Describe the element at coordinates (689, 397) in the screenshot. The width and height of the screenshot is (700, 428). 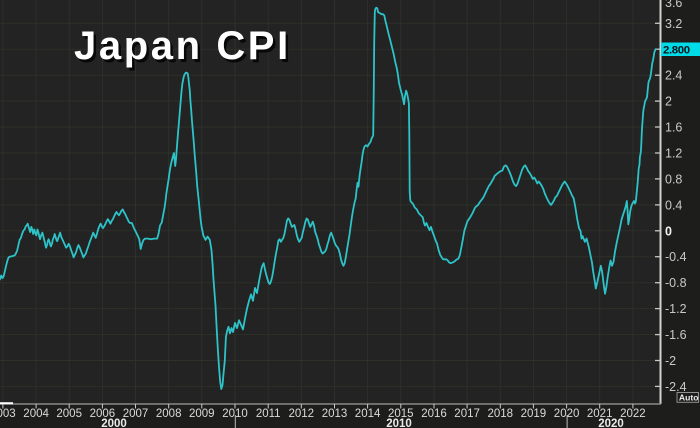
I see `svg-text: Auto` at that location.